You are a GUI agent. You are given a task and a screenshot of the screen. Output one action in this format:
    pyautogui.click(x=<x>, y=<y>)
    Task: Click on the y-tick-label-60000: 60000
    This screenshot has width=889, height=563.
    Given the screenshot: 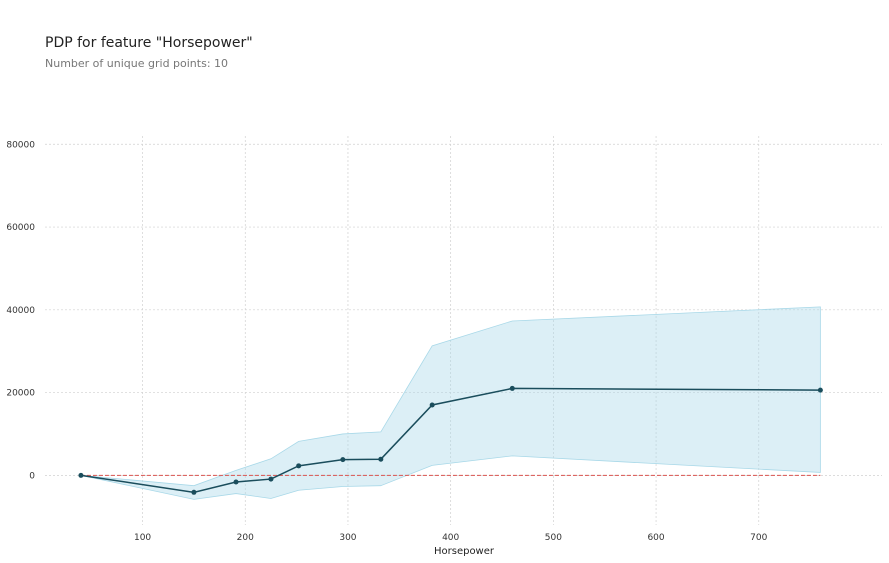 What is the action you would take?
    pyautogui.click(x=20, y=228)
    